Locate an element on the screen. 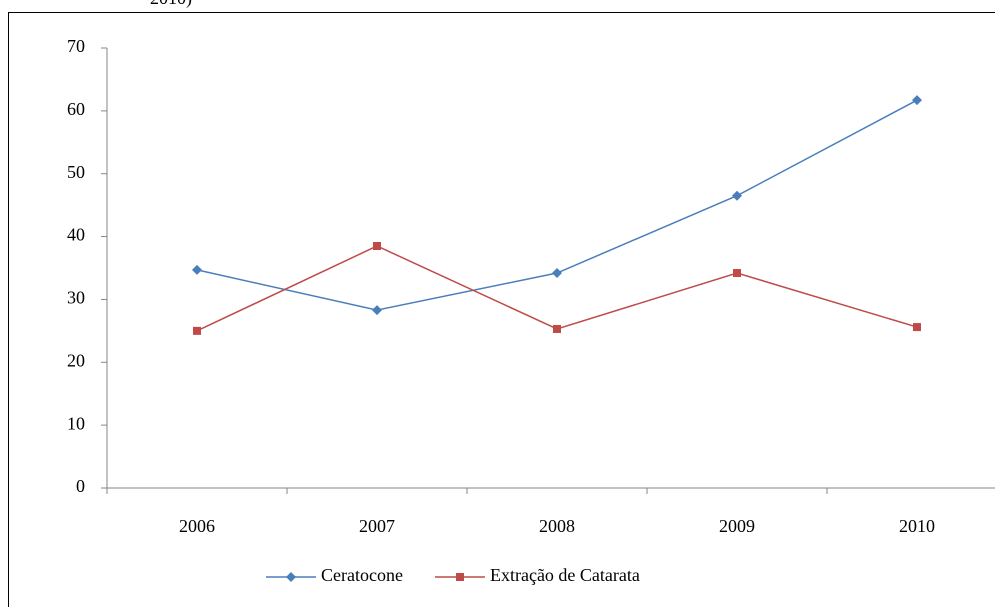  x-tick-label: 2008 is located at coordinates (557, 526).